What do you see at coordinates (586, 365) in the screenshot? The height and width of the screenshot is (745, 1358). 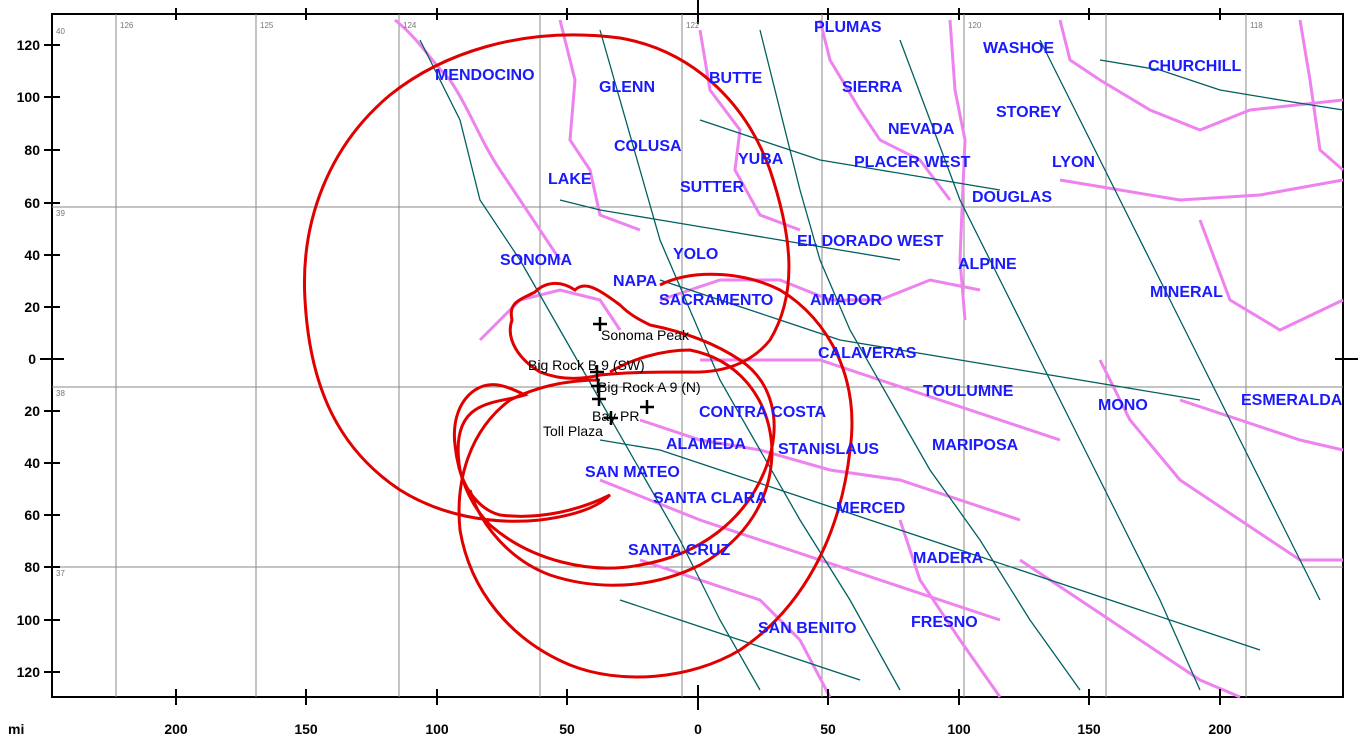 I see `site-label: Big Rock B 9 (SW)` at bounding box center [586, 365].